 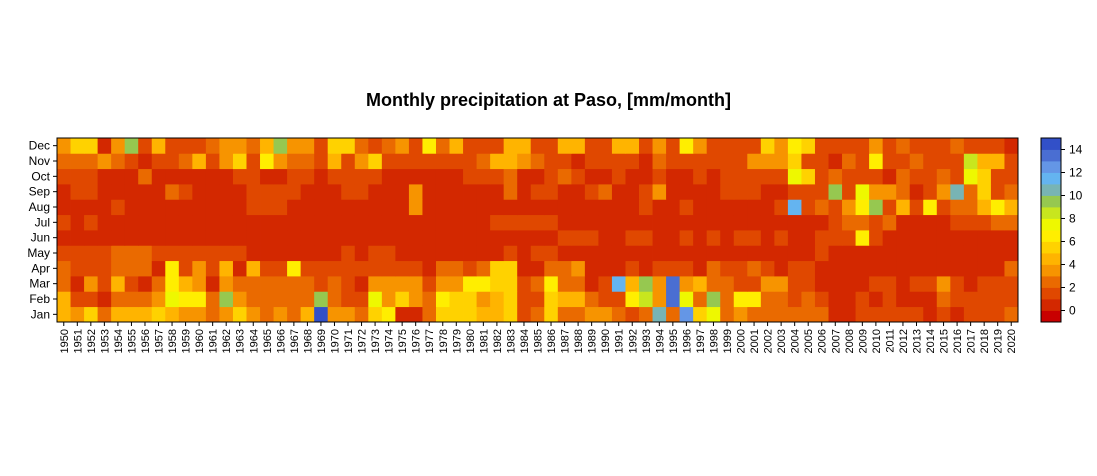 What do you see at coordinates (984, 314) in the screenshot?
I see `cell-jan-2018` at bounding box center [984, 314].